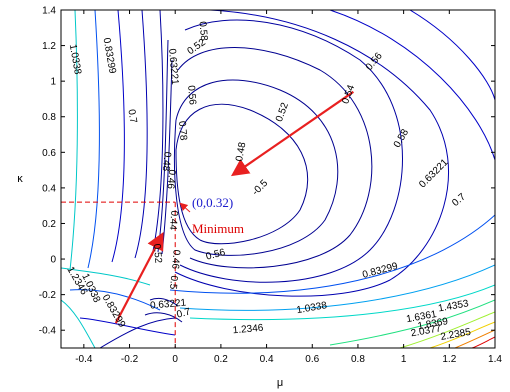  What do you see at coordinates (20, 179) in the screenshot?
I see `y-axis-label: κ` at bounding box center [20, 179].